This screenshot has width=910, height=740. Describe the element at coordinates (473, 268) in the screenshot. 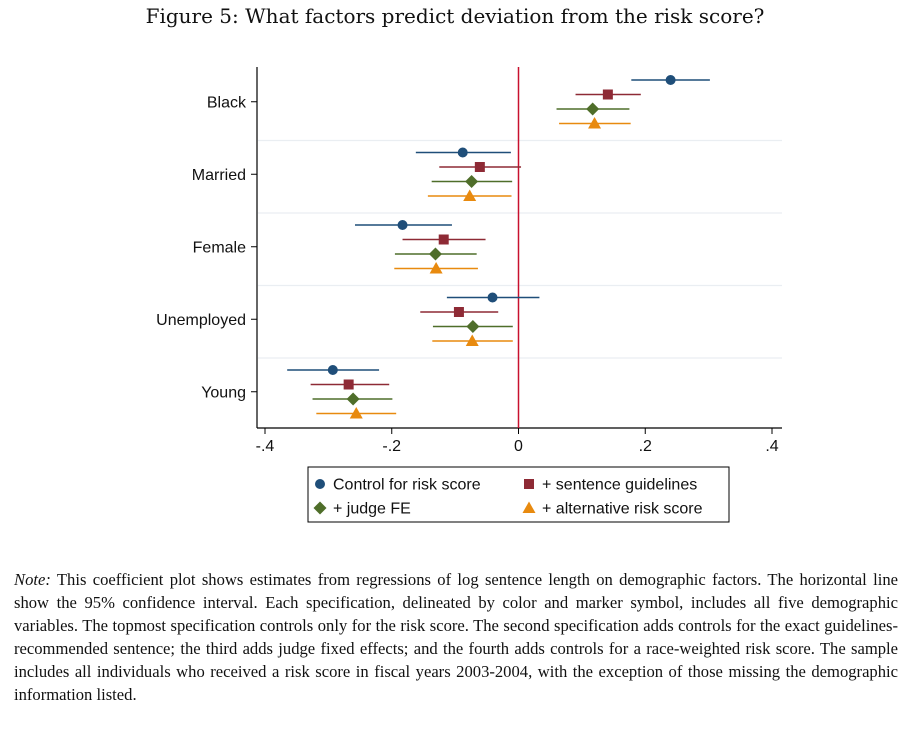

I see `series-alternative-risk-score` at that location.